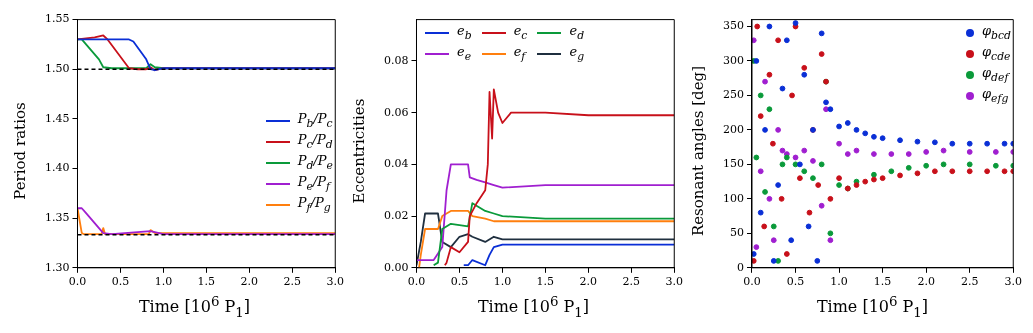 This screenshot has width=1033, height=333. Describe the element at coordinates (996, 53) in the screenshot. I see `legend-label: φ$_{cde}$` at that location.